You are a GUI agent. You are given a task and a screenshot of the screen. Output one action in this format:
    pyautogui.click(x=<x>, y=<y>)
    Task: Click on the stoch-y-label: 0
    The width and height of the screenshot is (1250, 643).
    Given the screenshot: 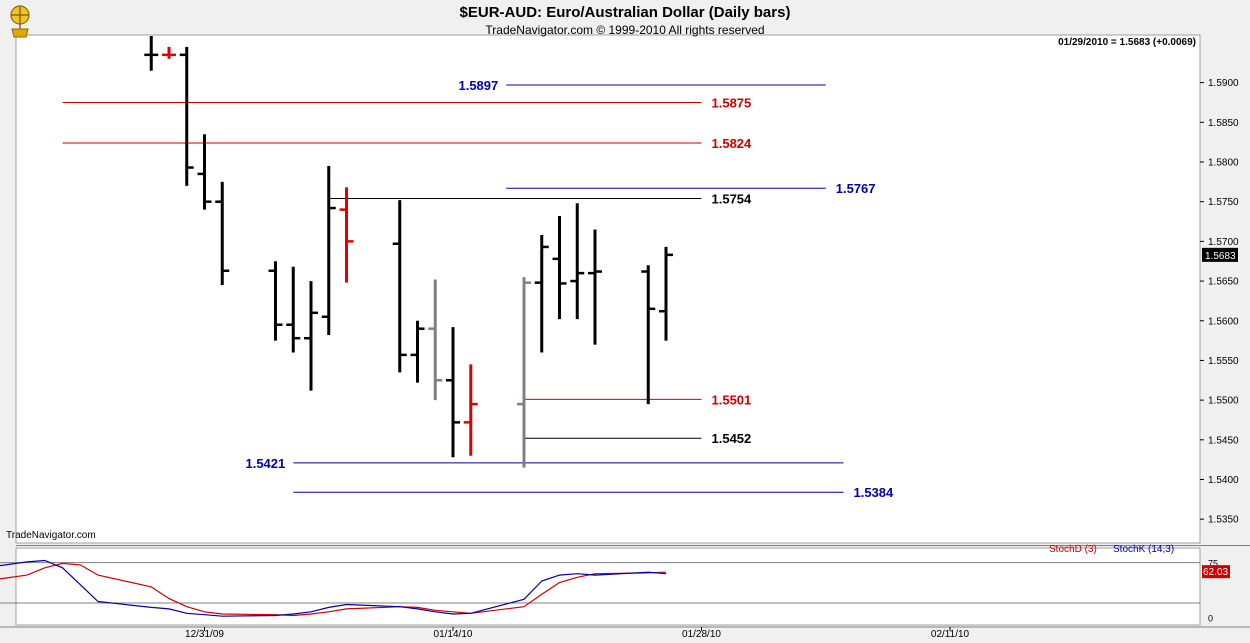 What is the action you would take?
    pyautogui.click(x=1210, y=619)
    